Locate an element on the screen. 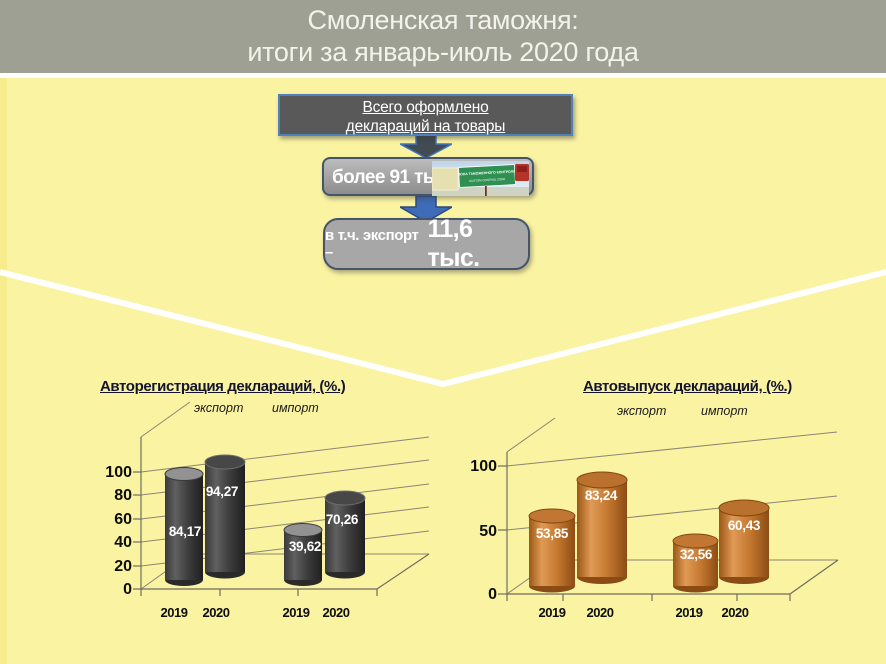 This screenshot has width=886, height=664. chart-title-autorelease: Автовыпуск деклараций, (%.) is located at coordinates (687, 386).